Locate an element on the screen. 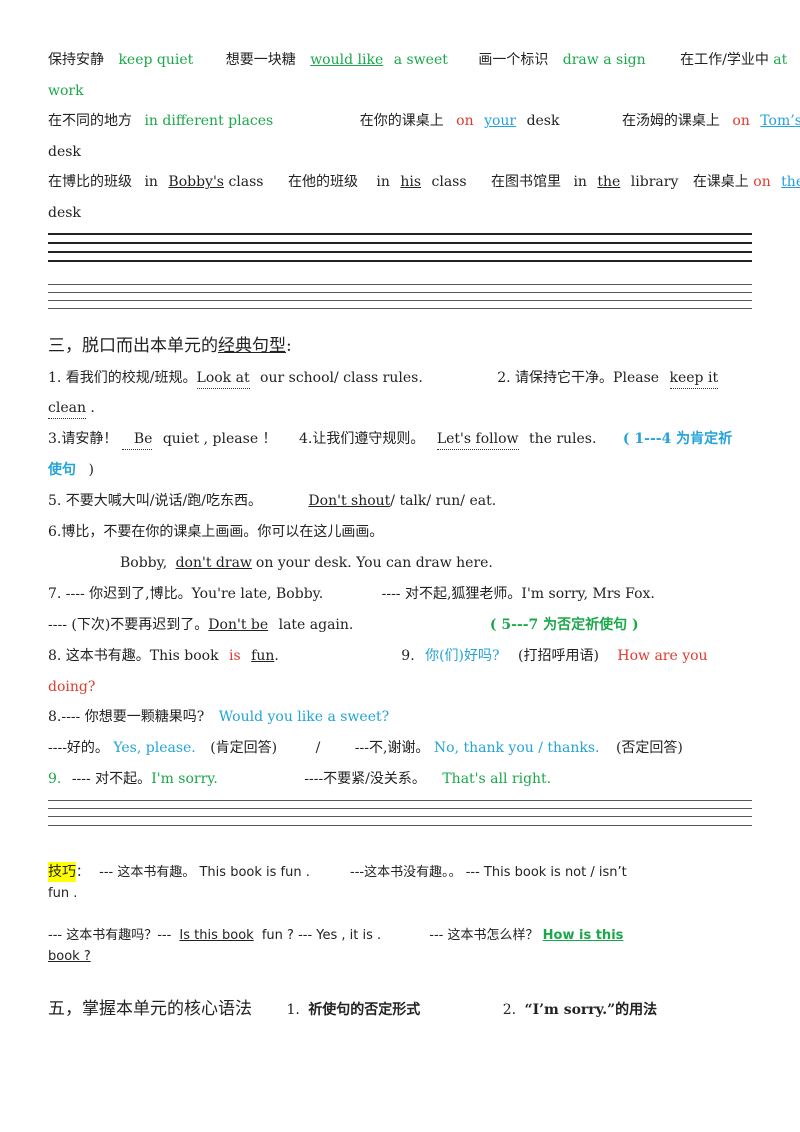  s6-en: on your desk. You can draw here. is located at coordinates (374, 563).